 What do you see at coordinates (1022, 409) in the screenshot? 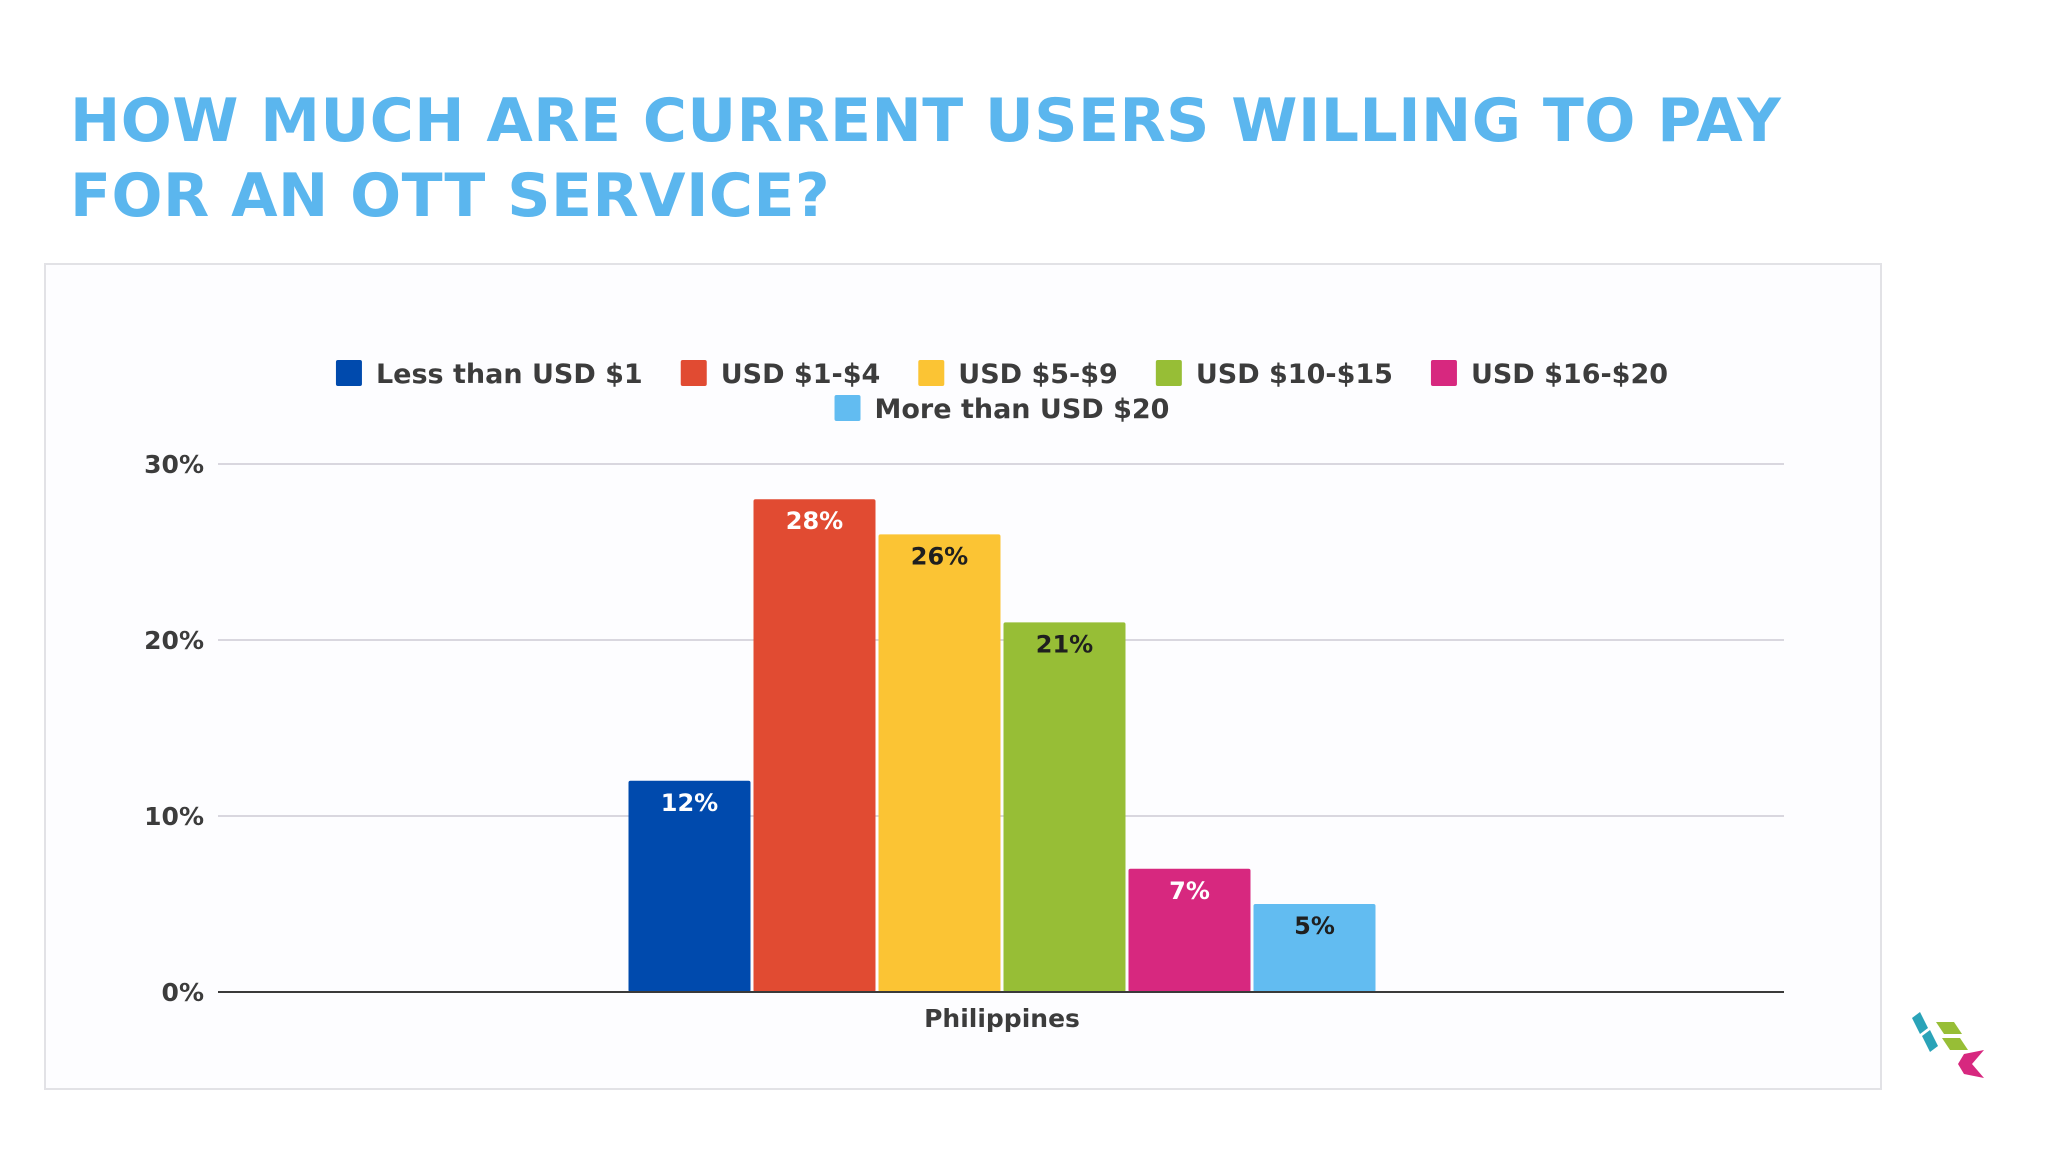
I see `legend-label: More than USD $20` at bounding box center [1022, 409].